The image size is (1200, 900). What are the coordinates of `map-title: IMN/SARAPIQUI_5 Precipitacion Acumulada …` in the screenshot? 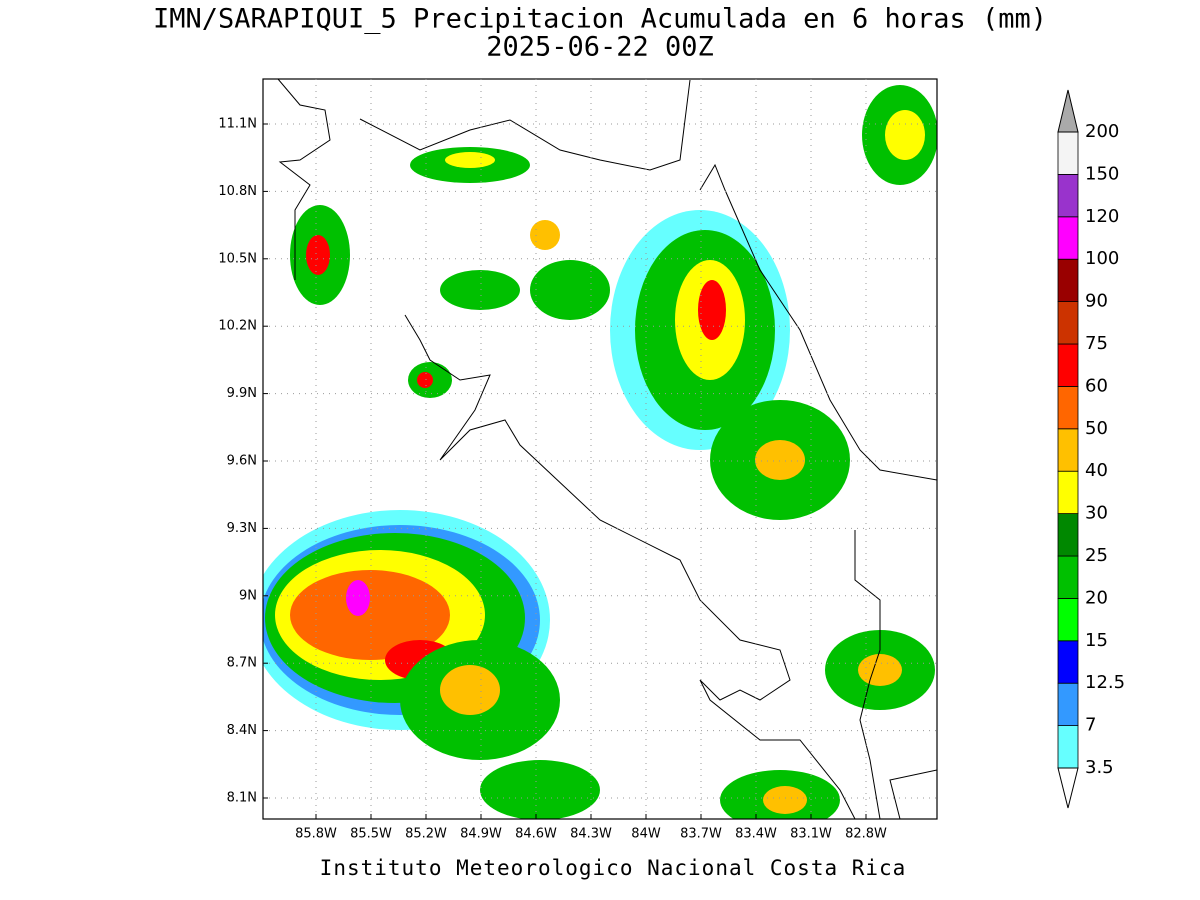 It's located at (600, 19).